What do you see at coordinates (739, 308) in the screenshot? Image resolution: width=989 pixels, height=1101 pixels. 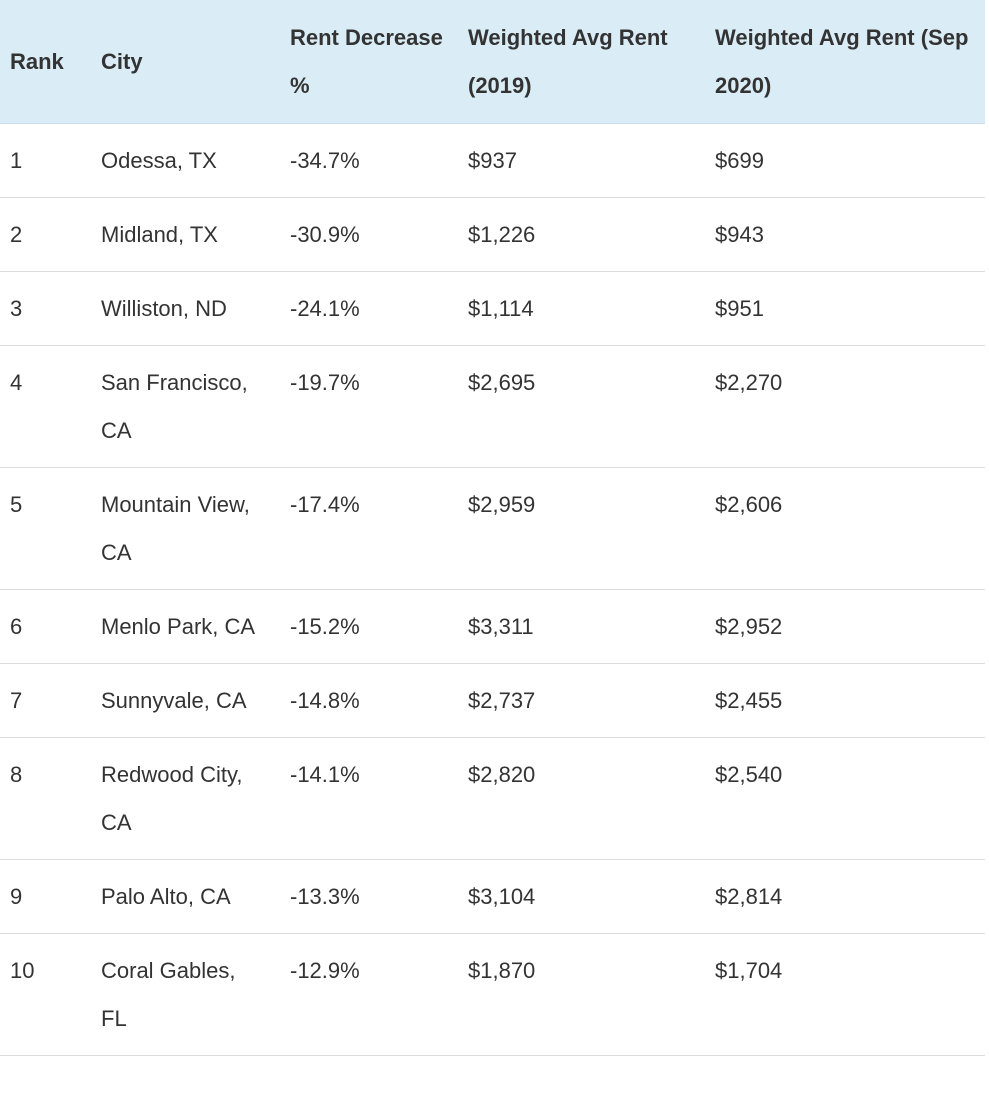 I see `table-cell: $951` at bounding box center [739, 308].